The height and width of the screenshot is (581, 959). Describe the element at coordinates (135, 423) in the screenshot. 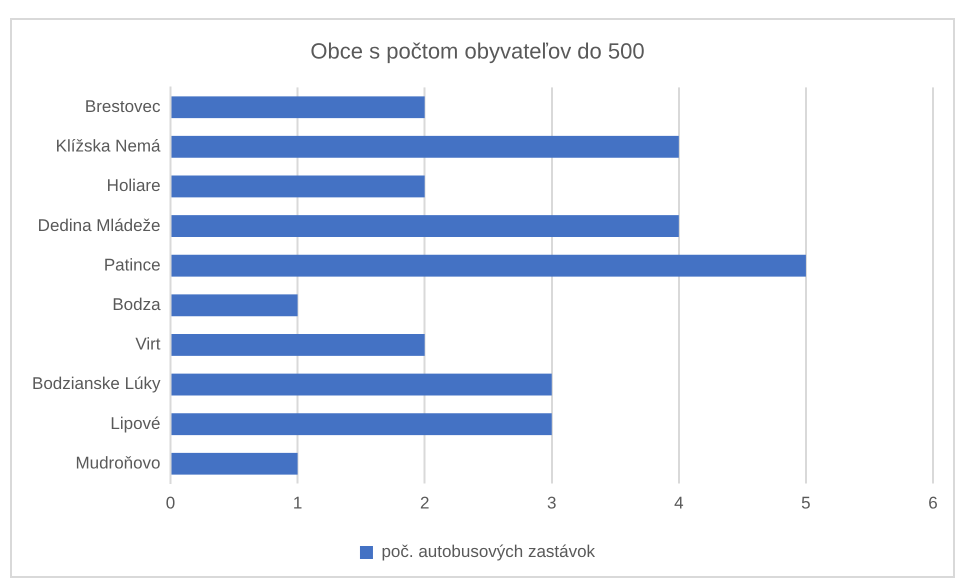

I see `y-tick-label: Lipové` at that location.